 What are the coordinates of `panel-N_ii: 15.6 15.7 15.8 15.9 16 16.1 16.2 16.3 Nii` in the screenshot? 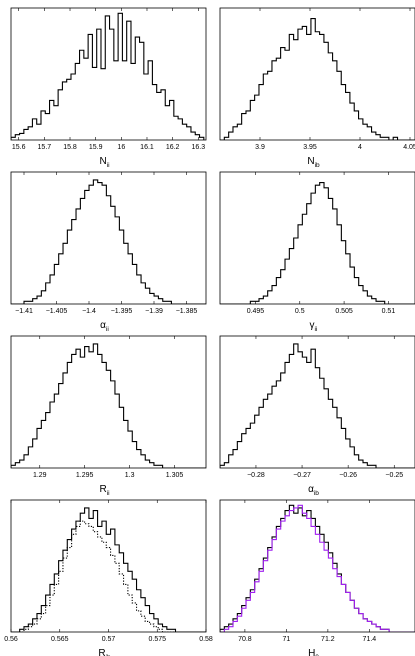 It's located at (108, 88).